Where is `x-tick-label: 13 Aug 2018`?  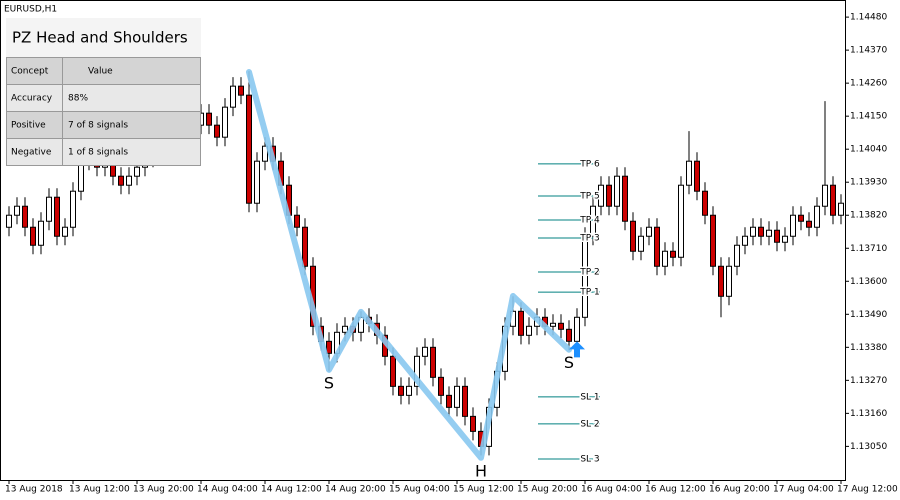
x-tick-label: 13 Aug 2018 is located at coordinates (34, 490).